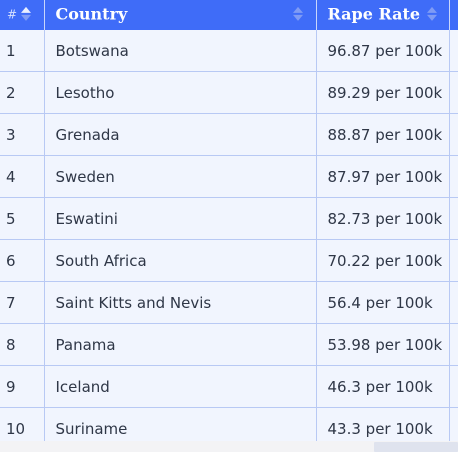  Describe the element at coordinates (22, 424) in the screenshot. I see `rank-cell: 10` at that location.